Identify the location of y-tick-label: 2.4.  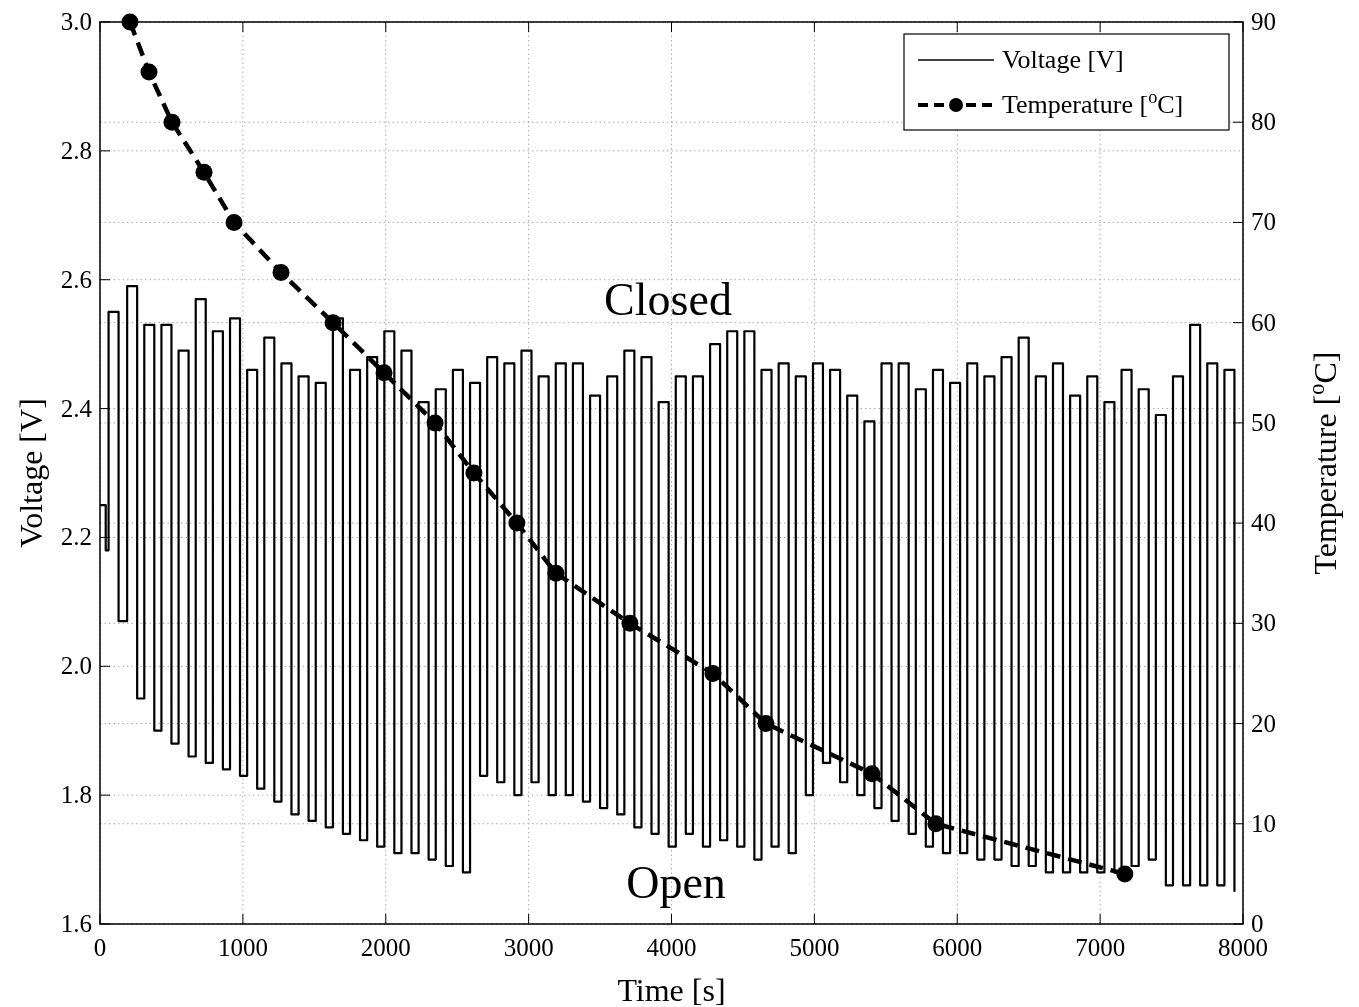
(76, 408).